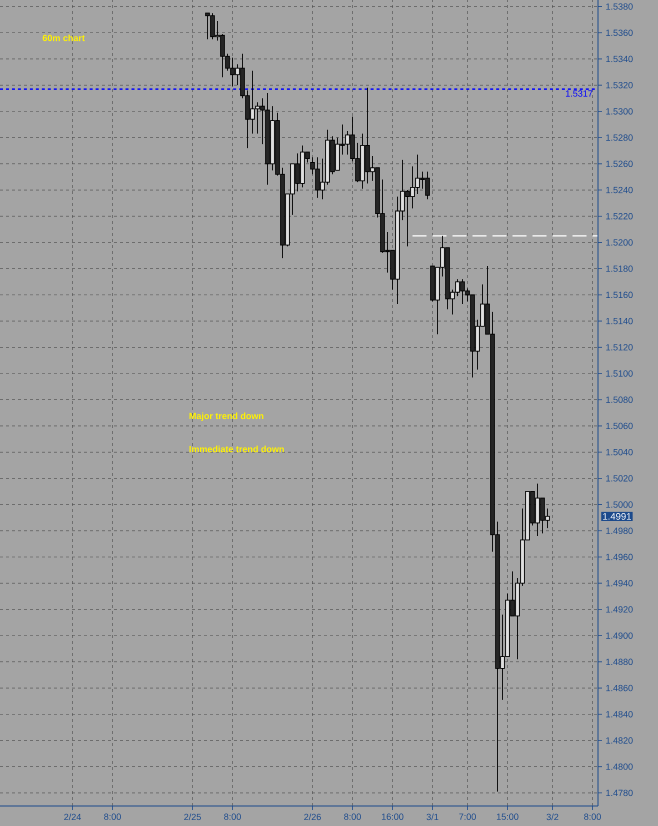 The height and width of the screenshot is (826, 658). What do you see at coordinates (619, 714) in the screenshot?
I see `y-tick-label: 1.4840` at bounding box center [619, 714].